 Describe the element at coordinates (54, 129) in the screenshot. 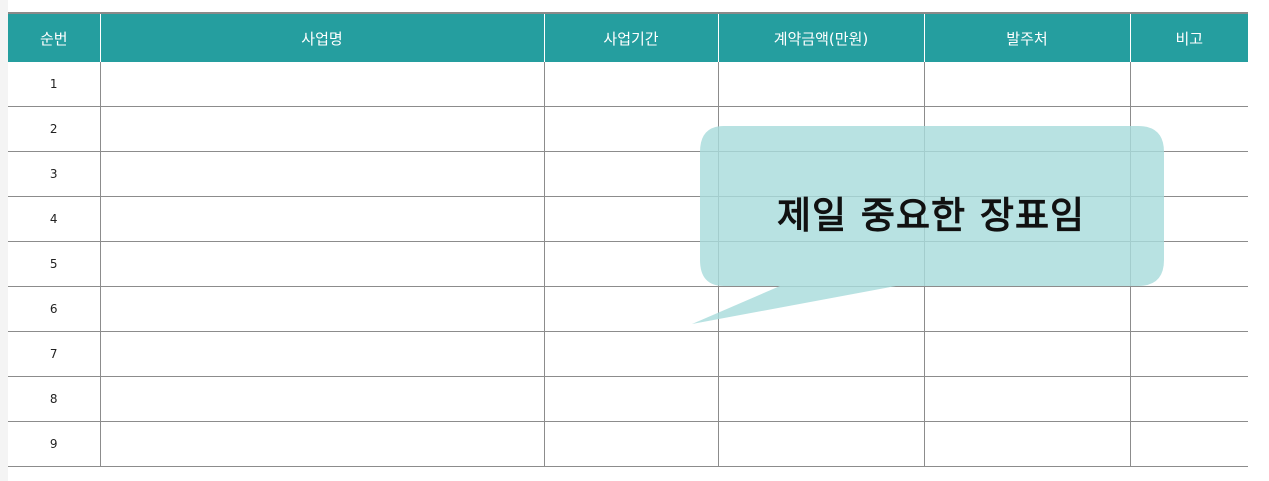

I see `cell-number: 2` at that location.